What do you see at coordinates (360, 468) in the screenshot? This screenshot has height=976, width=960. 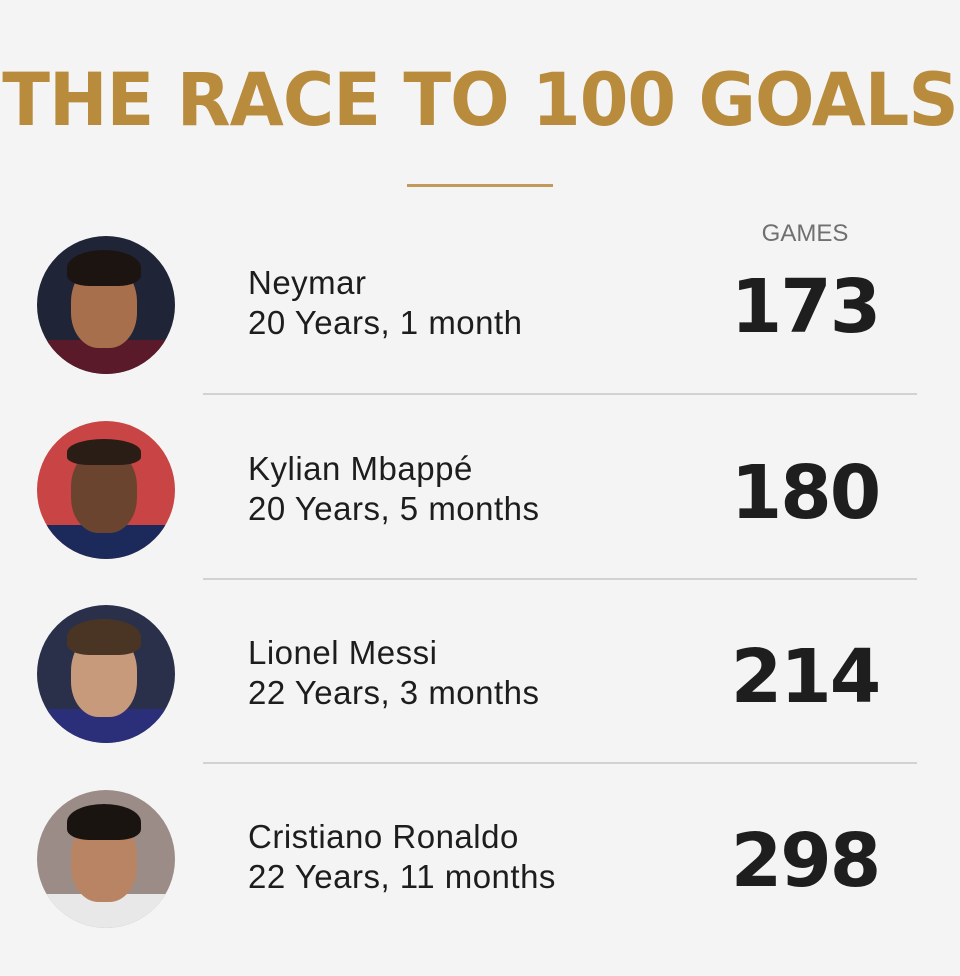 I see `player-name: Kylian Mbappé` at bounding box center [360, 468].